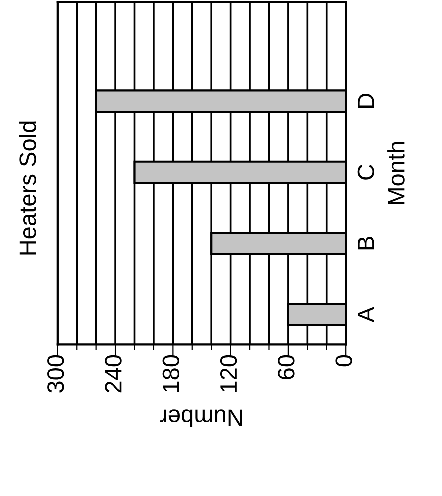  I want to click on x-tick-label: 240, so click(113, 374).